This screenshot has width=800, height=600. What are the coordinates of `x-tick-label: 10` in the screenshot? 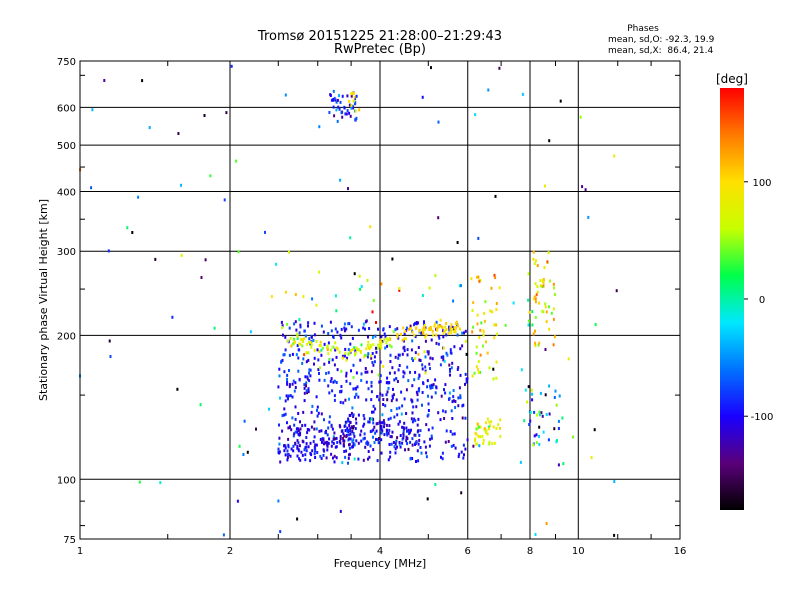 It's located at (578, 551).